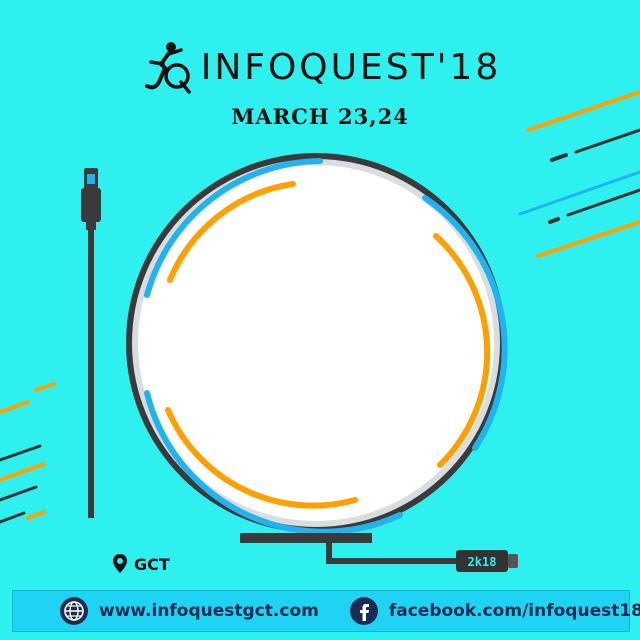 Image resolution: width=640 pixels, height=640 pixels. Describe the element at coordinates (363, 611) in the screenshot. I see `facebook-icon` at that location.